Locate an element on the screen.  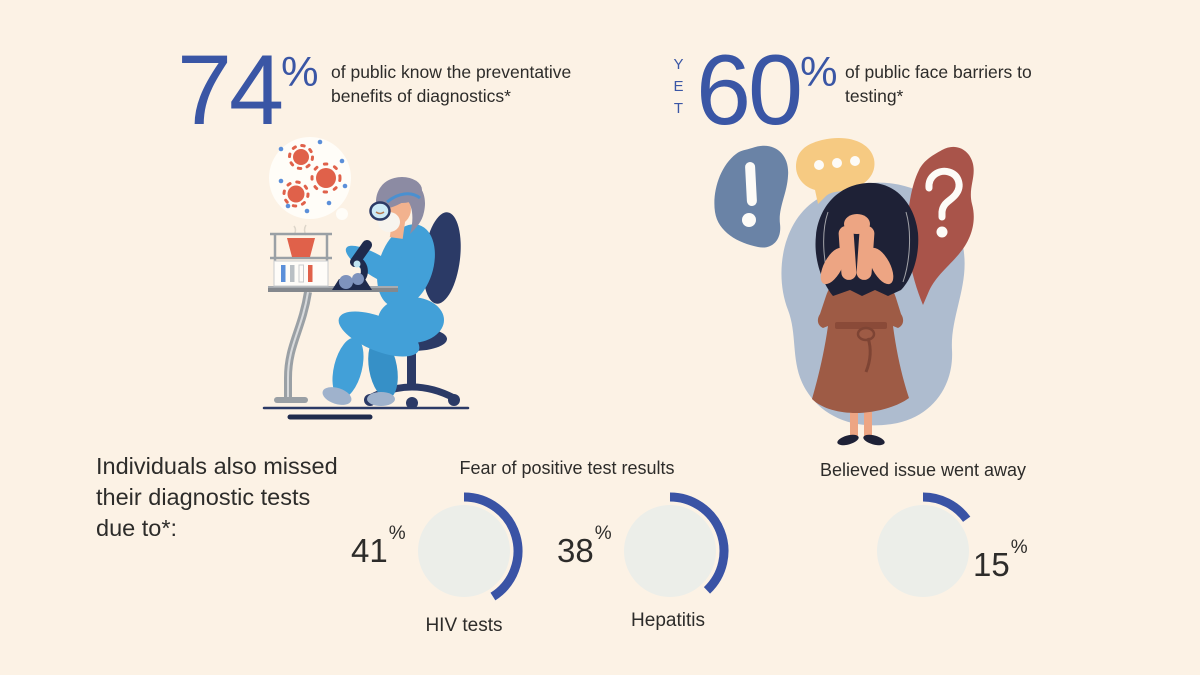
scientist-at-microscope-illustration is located at coordinates (366, 278).